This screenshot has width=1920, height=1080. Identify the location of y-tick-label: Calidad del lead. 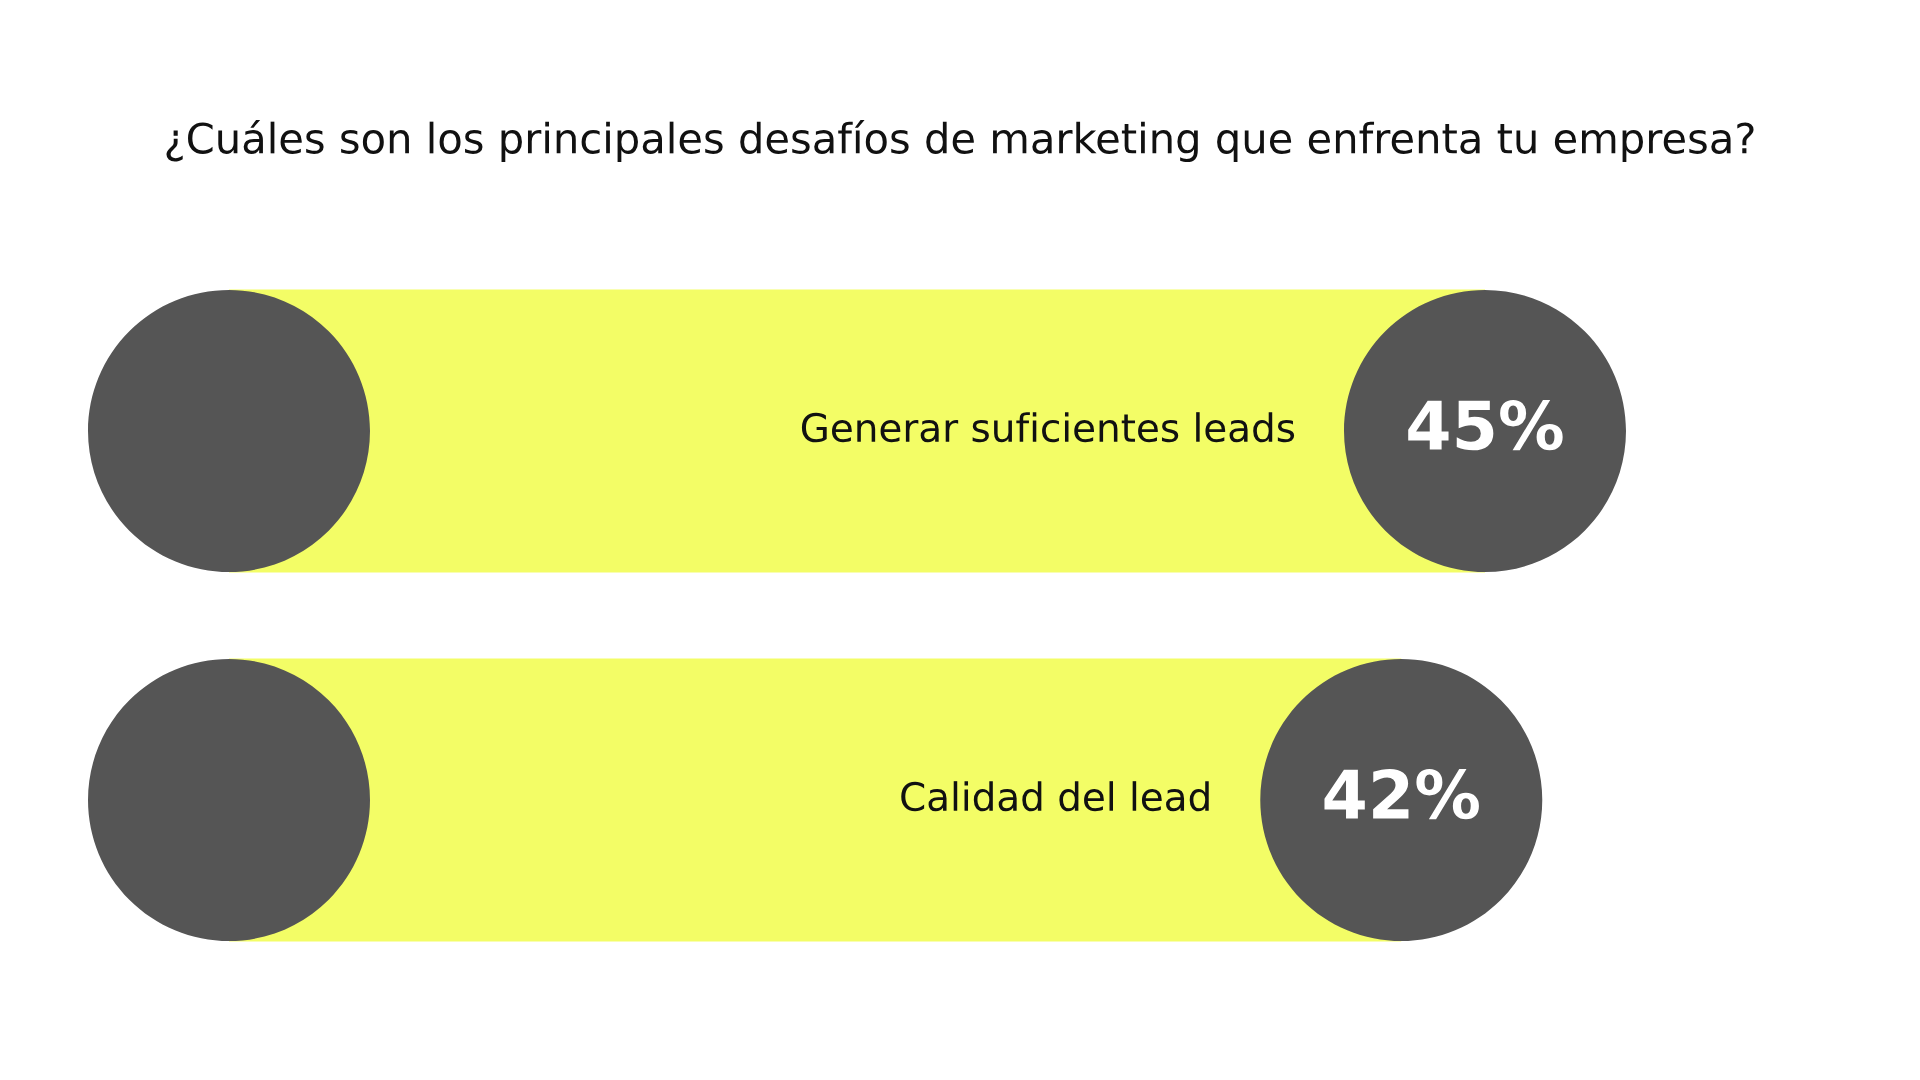
(1055, 796).